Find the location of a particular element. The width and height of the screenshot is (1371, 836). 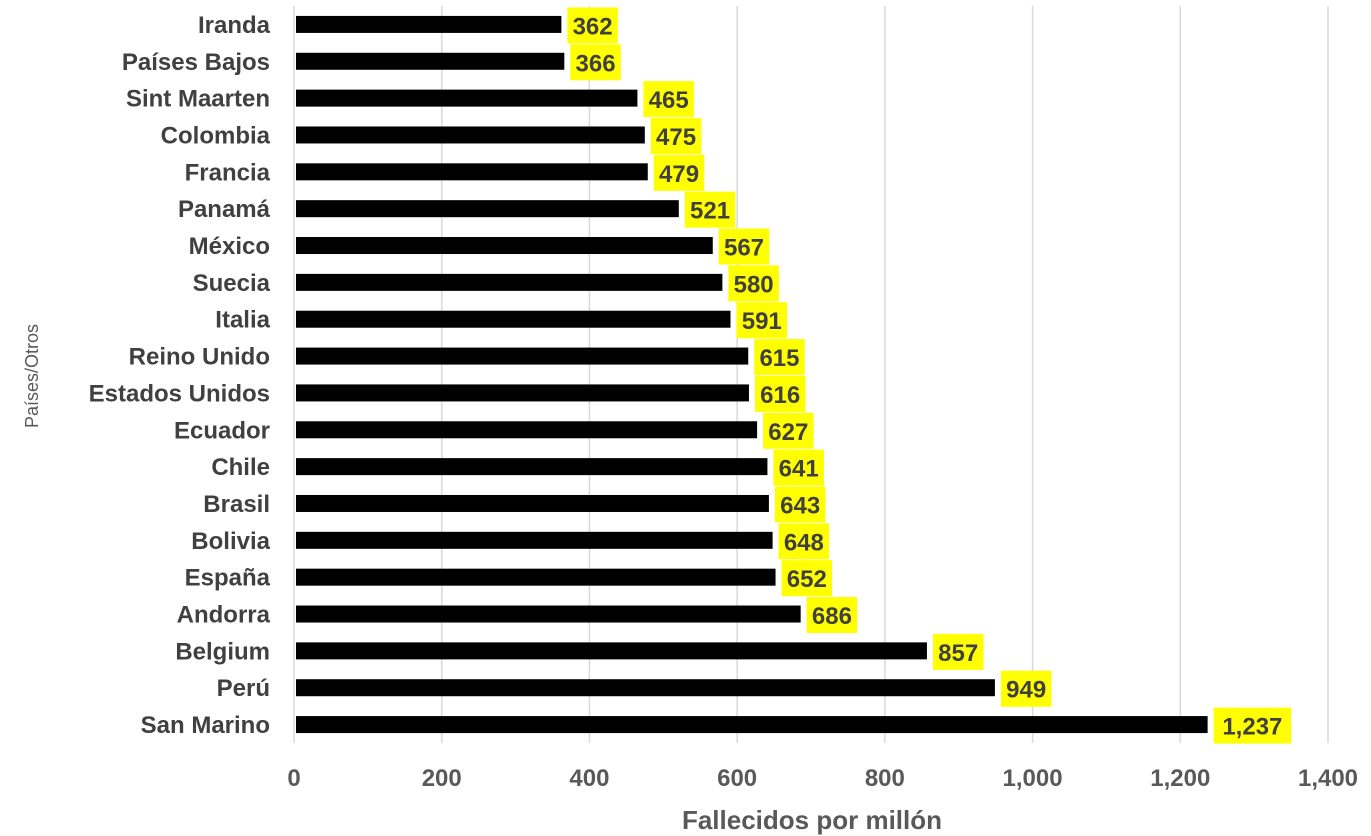

category-label: Reino Unido is located at coordinates (199, 357).